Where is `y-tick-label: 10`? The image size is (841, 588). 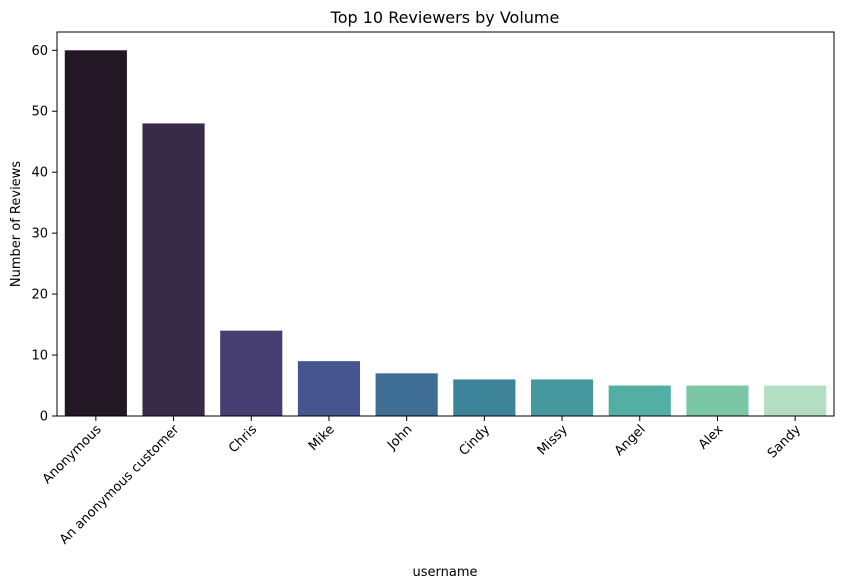 y-tick-label: 10 is located at coordinates (39, 356).